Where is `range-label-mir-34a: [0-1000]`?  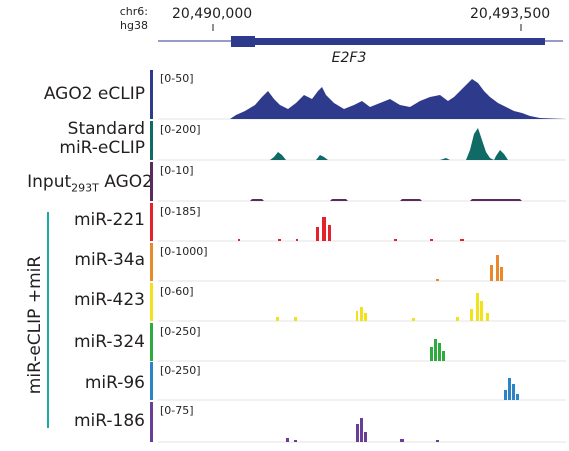
range-label-mir-34a: [0-1000] is located at coordinates (184, 251).